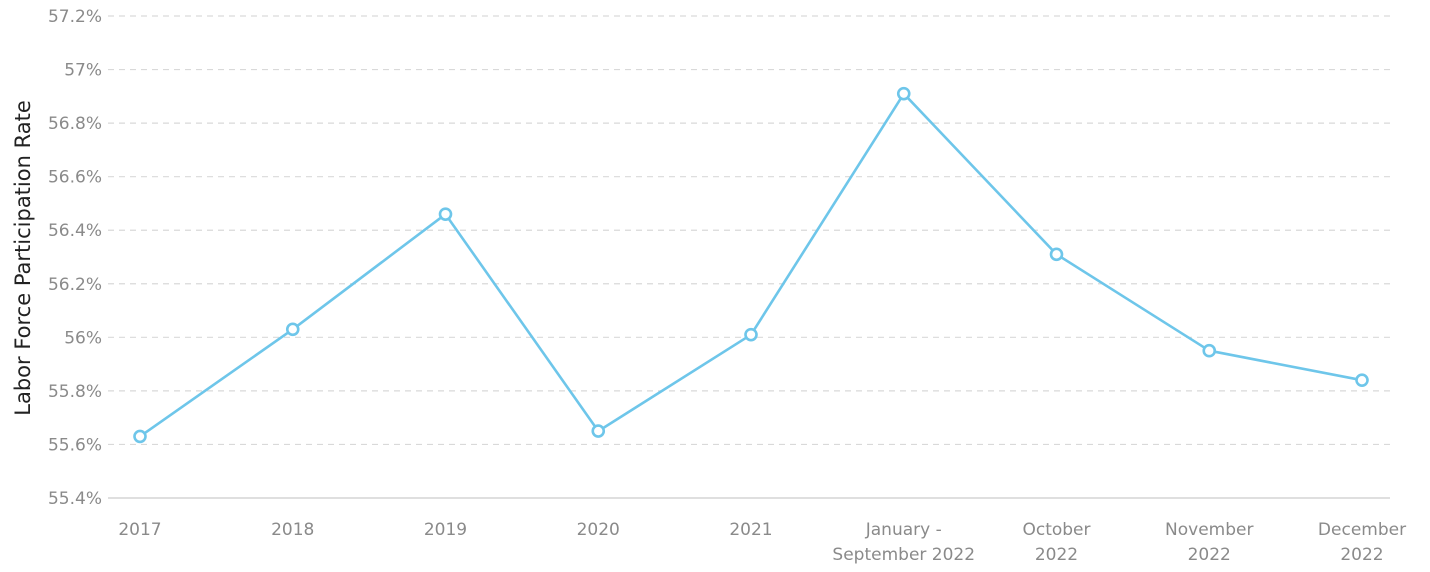 This screenshot has width=1430, height=572. I want to click on y-tick-label: 55.8%, so click(75, 392).